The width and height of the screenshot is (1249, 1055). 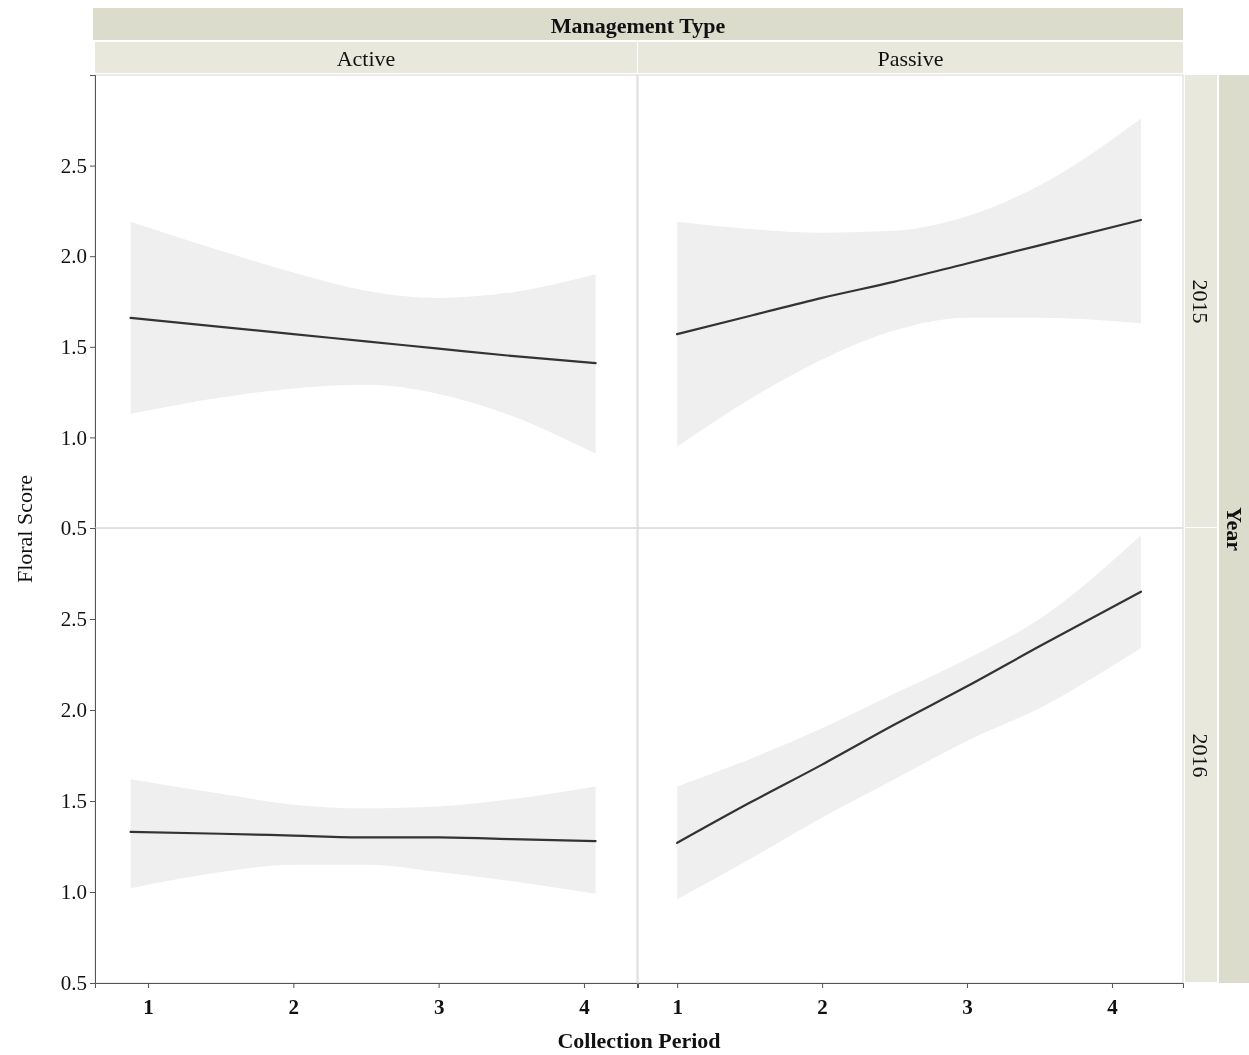 What do you see at coordinates (1234, 529) in the screenshot?
I see `text: Year` at bounding box center [1234, 529].